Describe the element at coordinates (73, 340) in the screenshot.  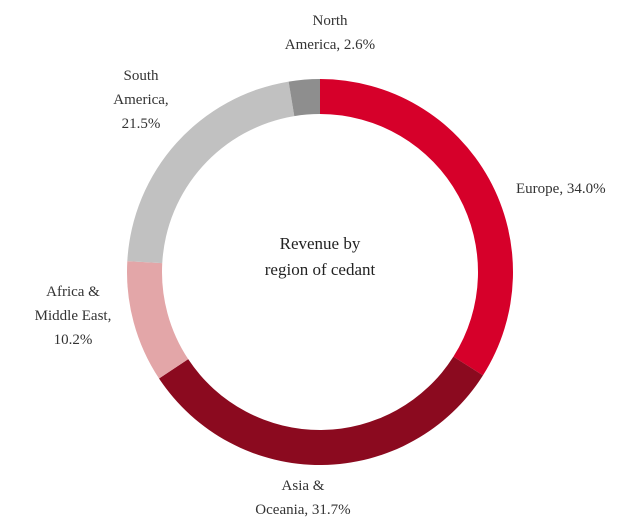
I see `data-label-line: 10.2%` at that location.